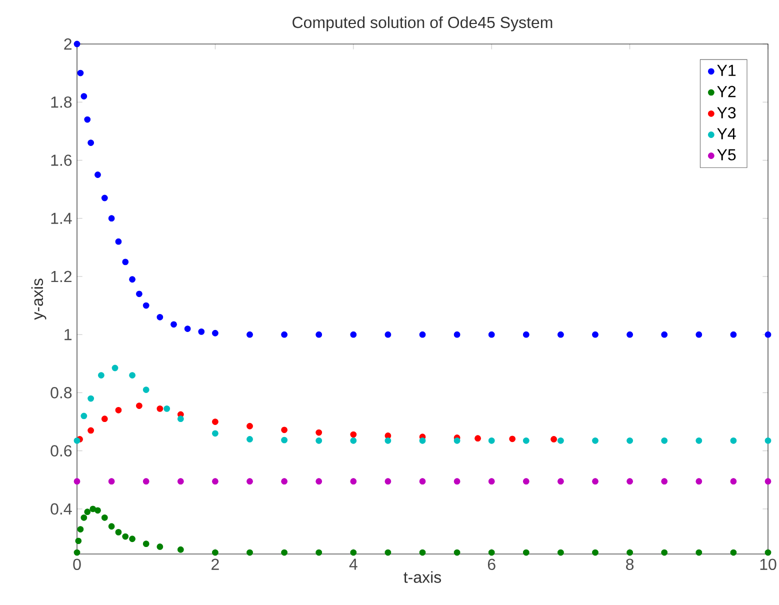 The width and height of the screenshot is (779, 605). I want to click on x-tick-label: 6, so click(492, 564).